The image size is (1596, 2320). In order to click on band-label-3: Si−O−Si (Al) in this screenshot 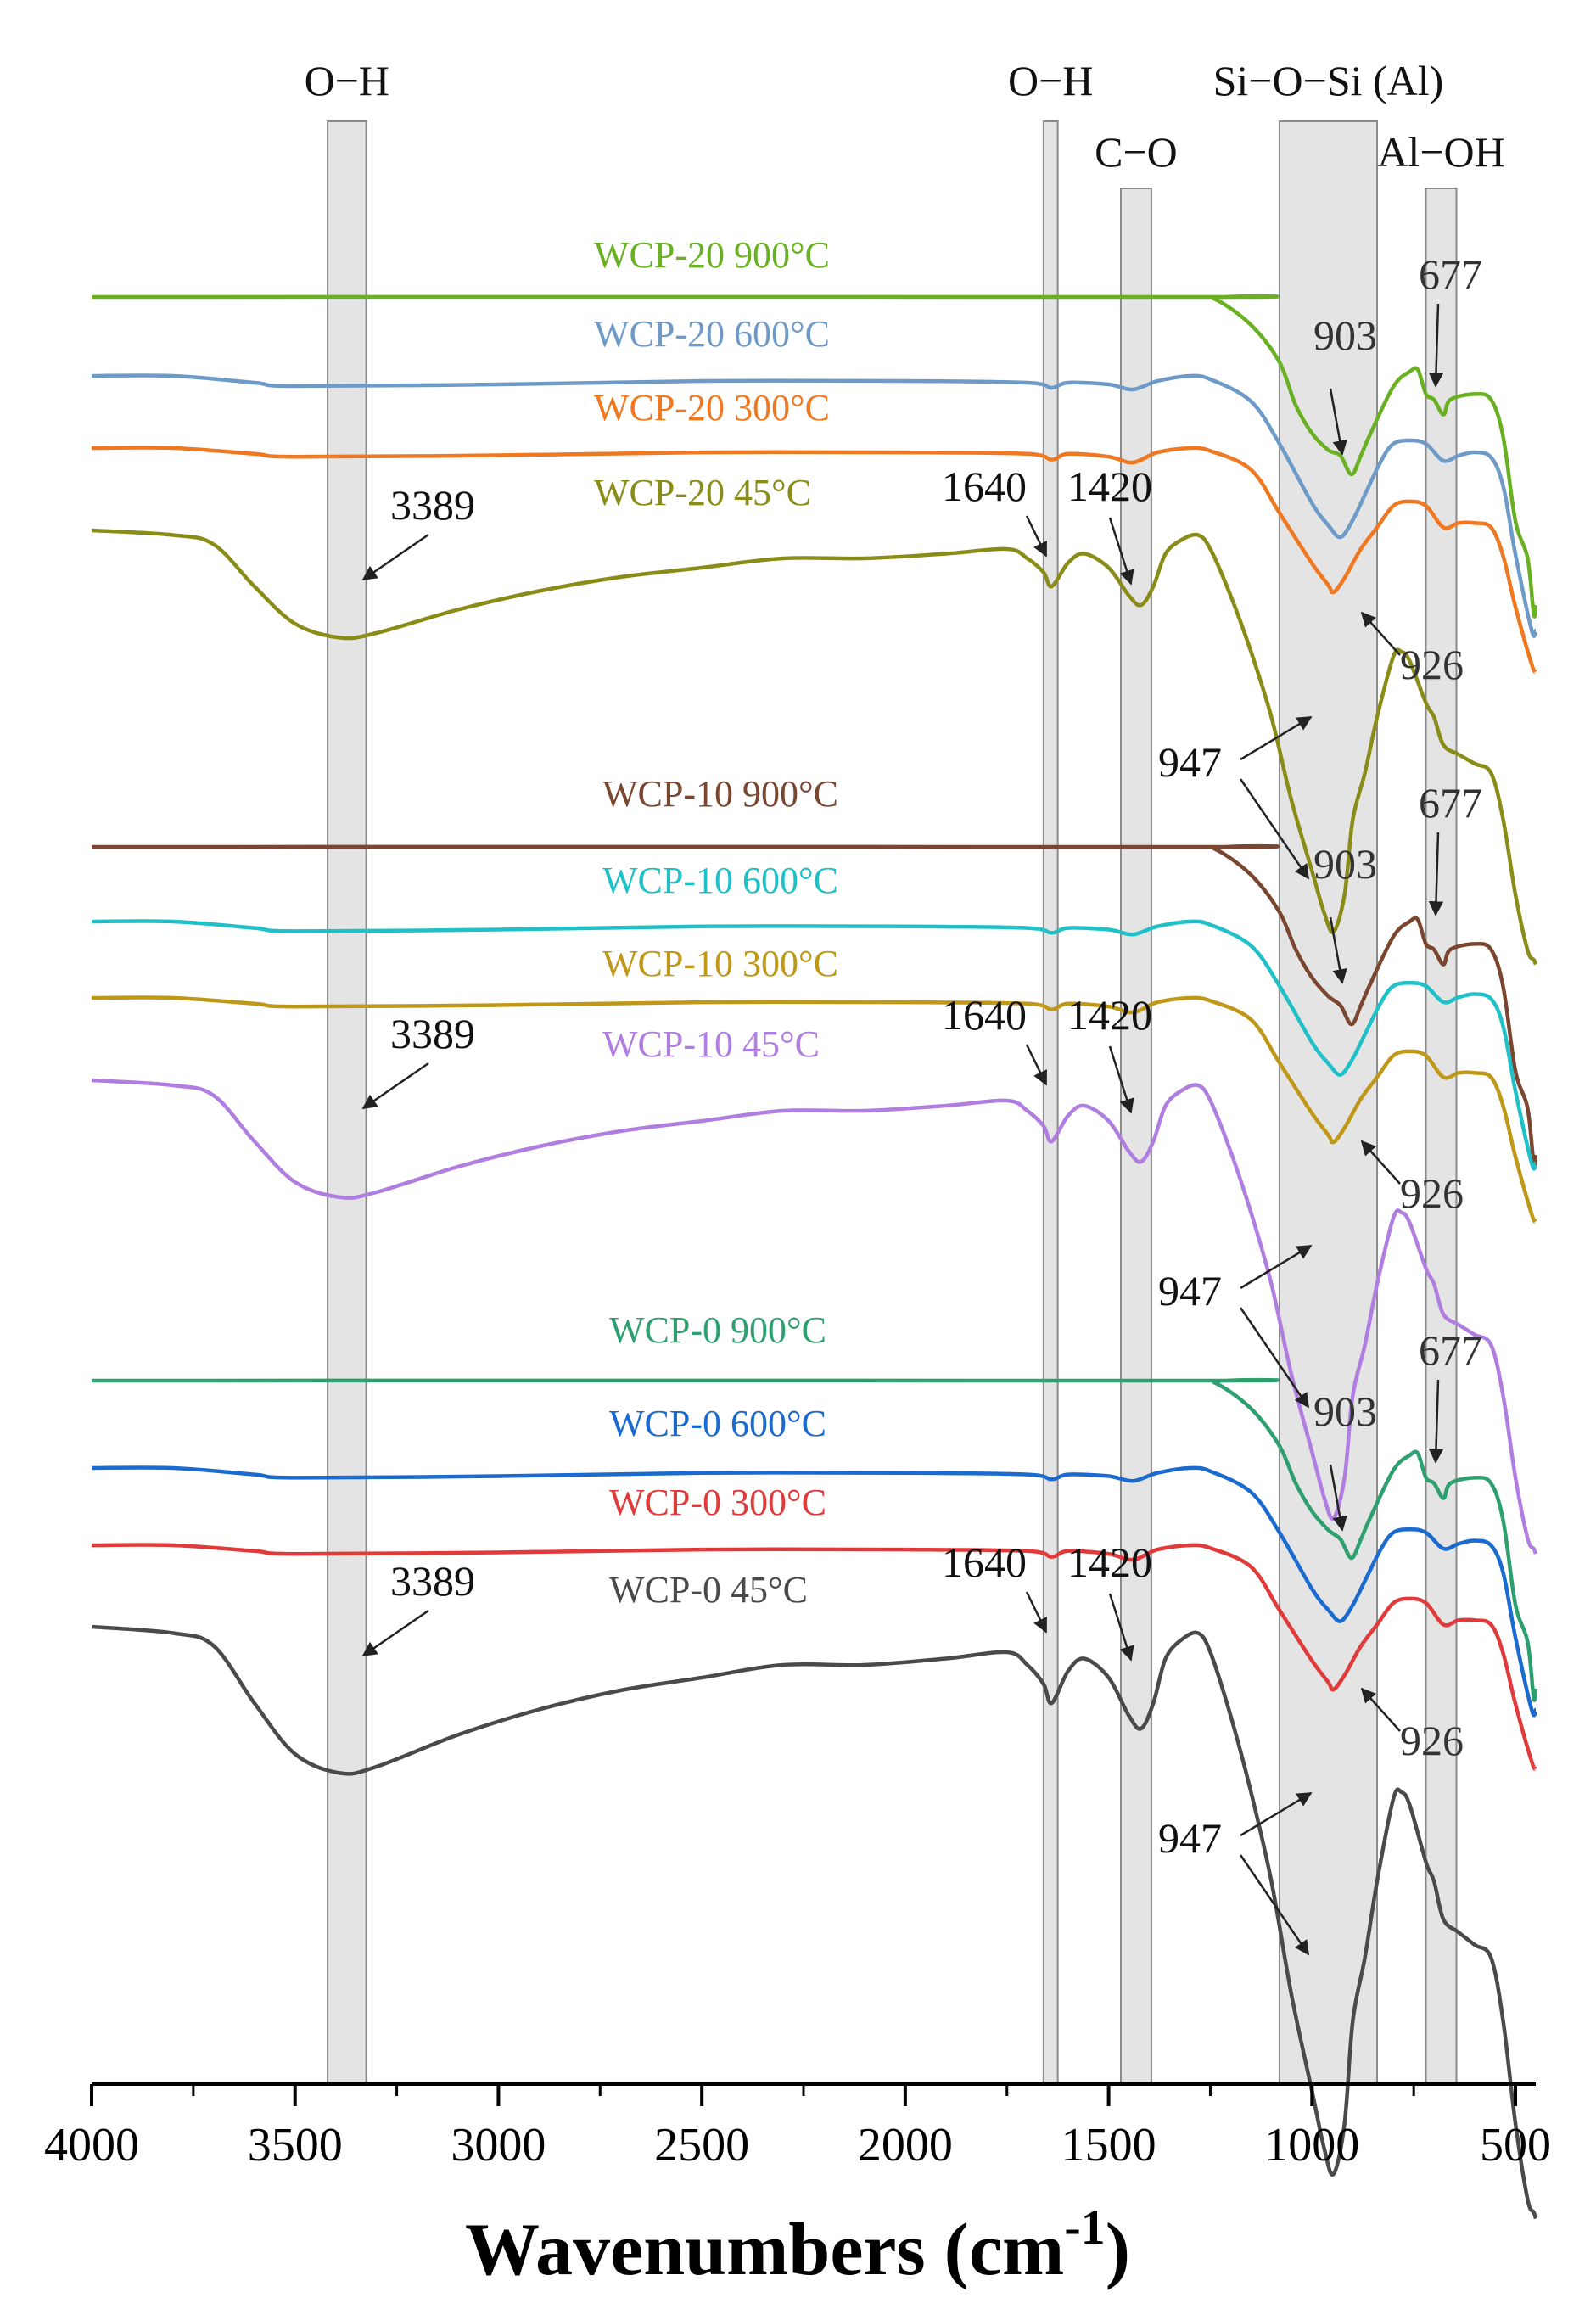, I will do `click(1328, 80)`.